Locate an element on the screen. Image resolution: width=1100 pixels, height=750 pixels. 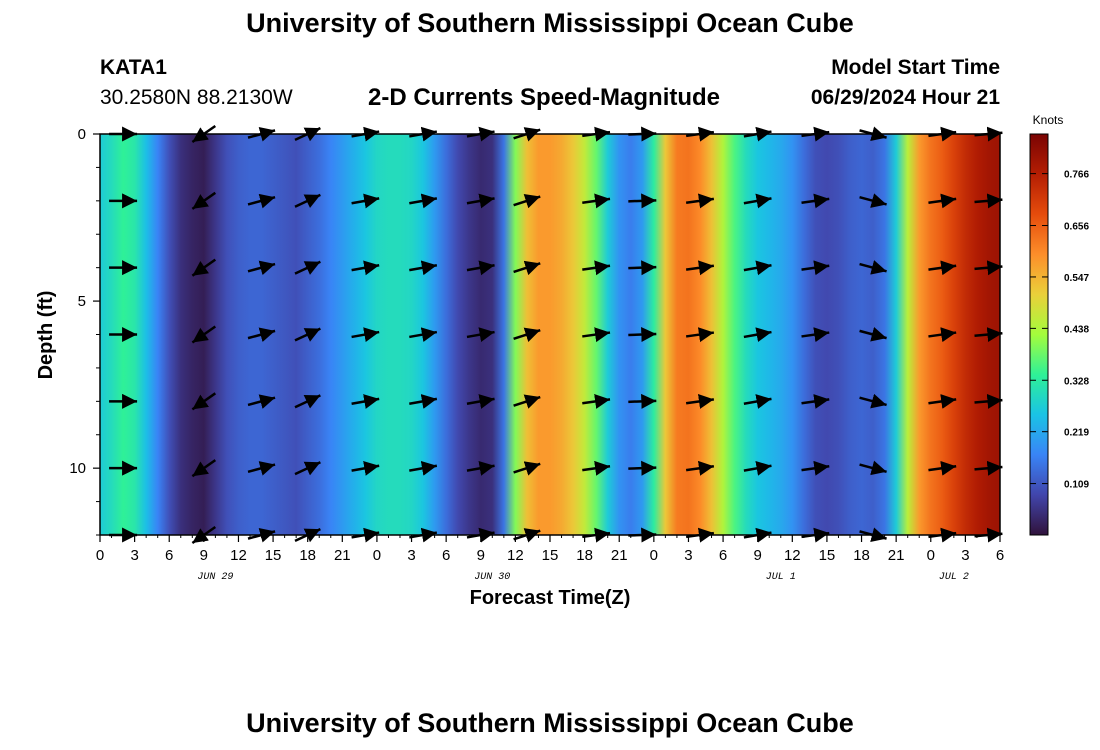
y-tick-label: 10 is located at coordinates (77, 468).